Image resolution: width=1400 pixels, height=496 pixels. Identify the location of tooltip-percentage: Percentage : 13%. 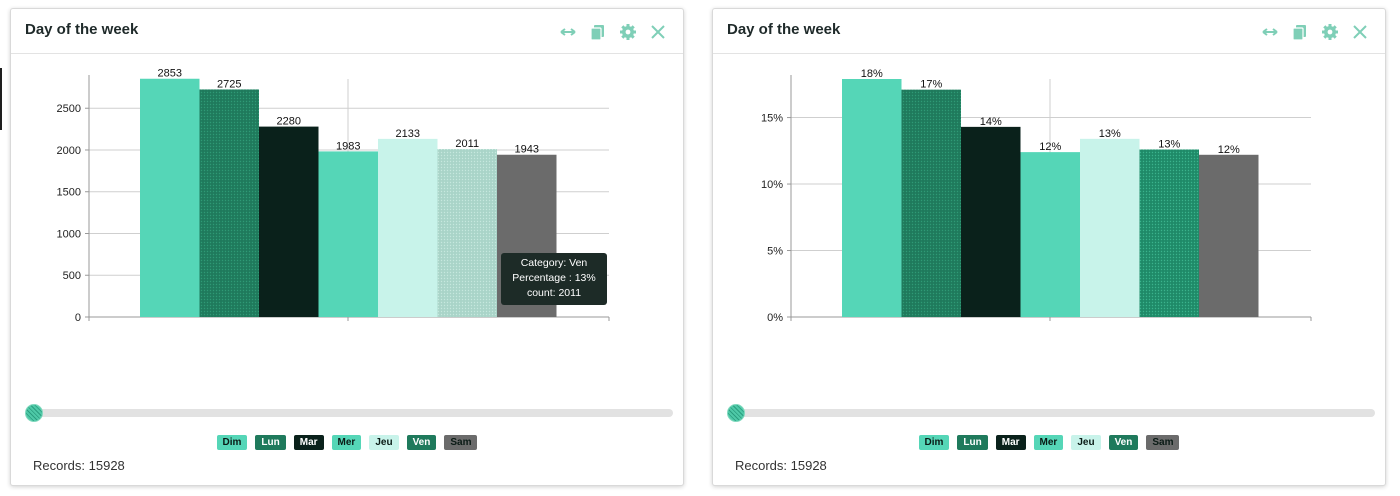
(554, 278).